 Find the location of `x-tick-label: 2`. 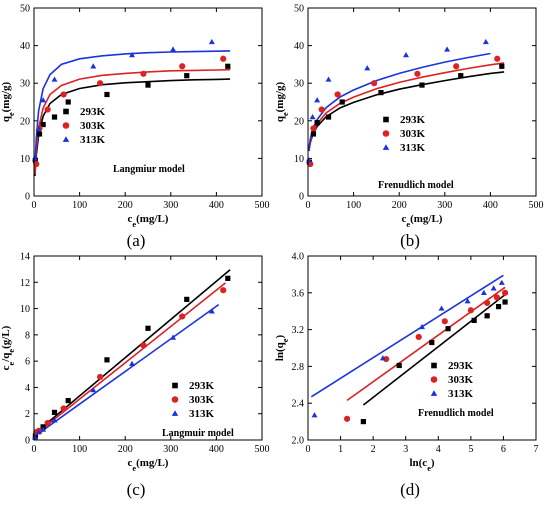

x-tick-label: 2 is located at coordinates (373, 449).